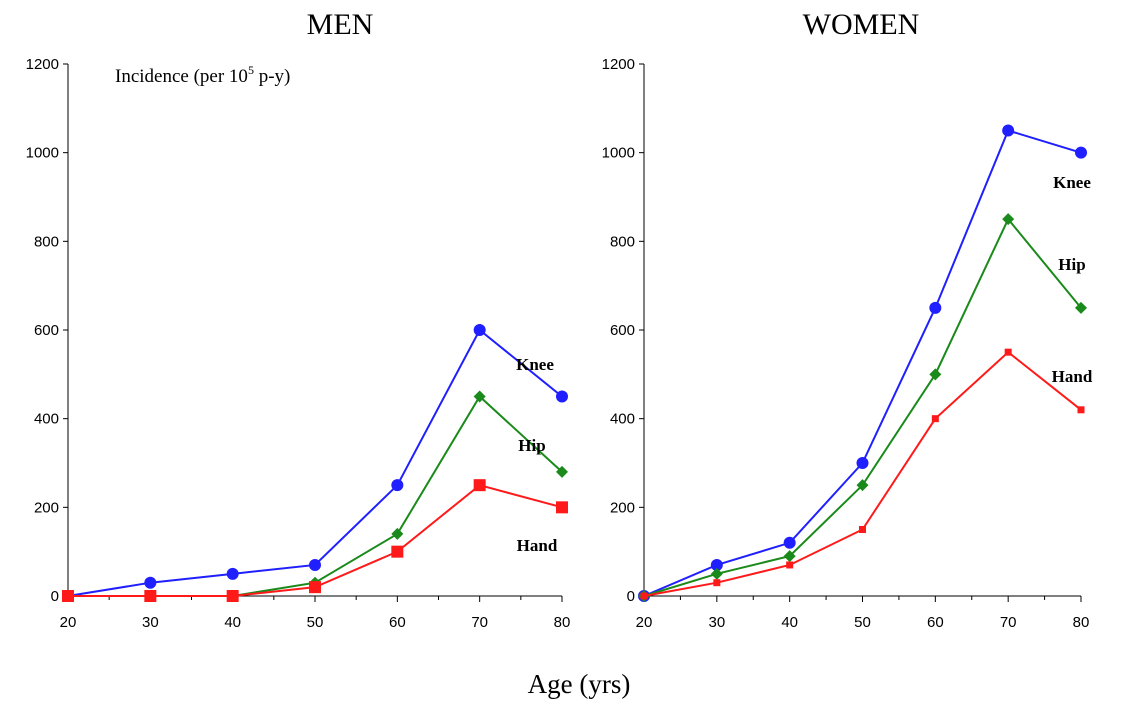 Image resolution: width=1145 pixels, height=707 pixels. Describe the element at coordinates (861, 24) in the screenshot. I see `panel-title: WOMEN` at that location.